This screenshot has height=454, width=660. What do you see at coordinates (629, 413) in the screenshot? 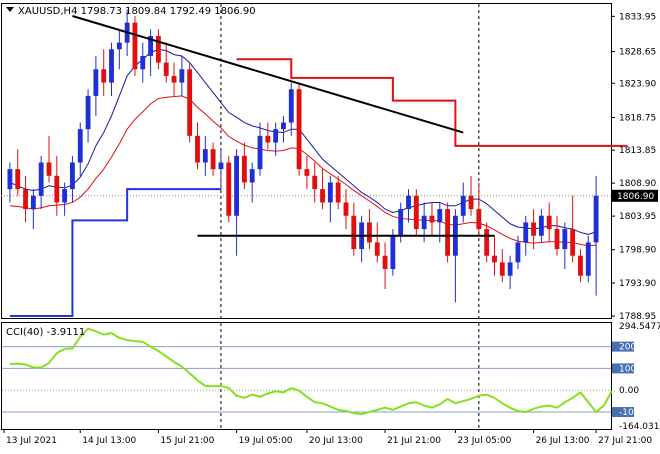
I see `cci-axis-label: -100` at bounding box center [629, 413].